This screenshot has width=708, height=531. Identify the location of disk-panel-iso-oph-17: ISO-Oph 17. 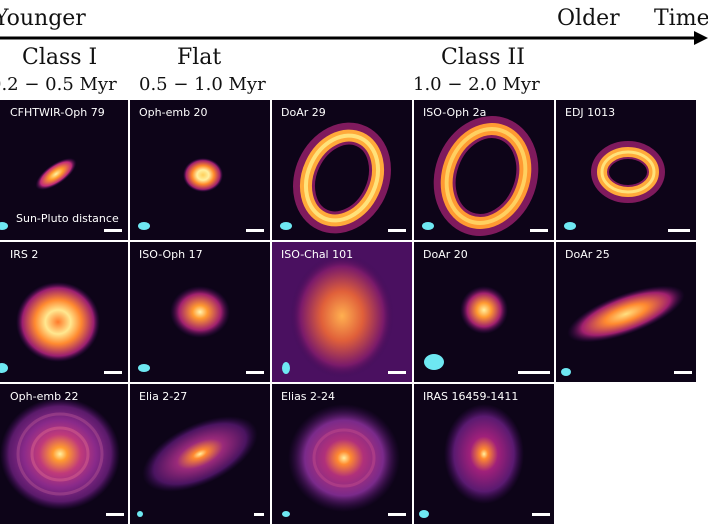
(200, 312).